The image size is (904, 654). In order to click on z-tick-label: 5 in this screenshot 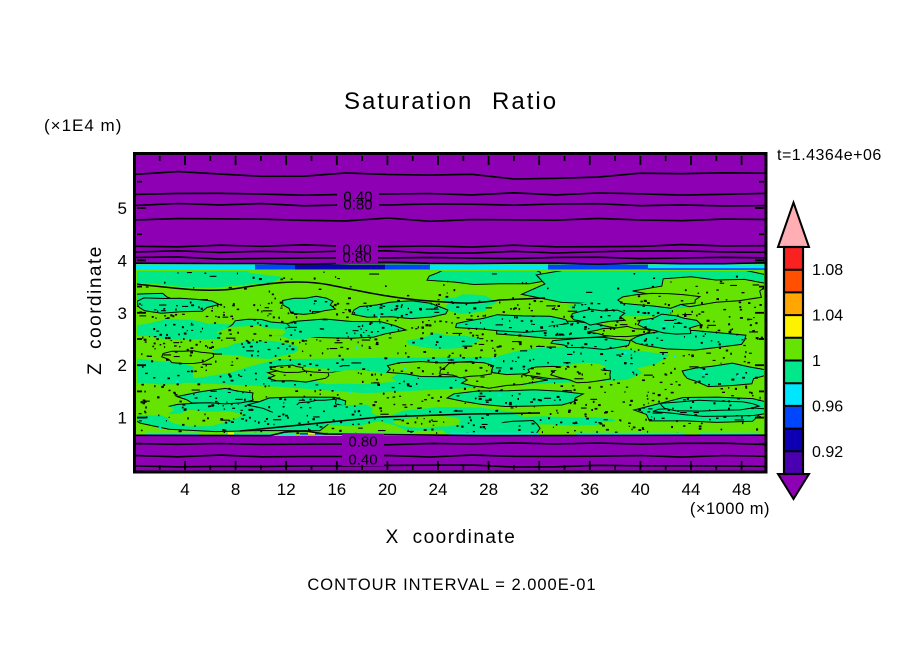, I will do `click(122, 208)`.